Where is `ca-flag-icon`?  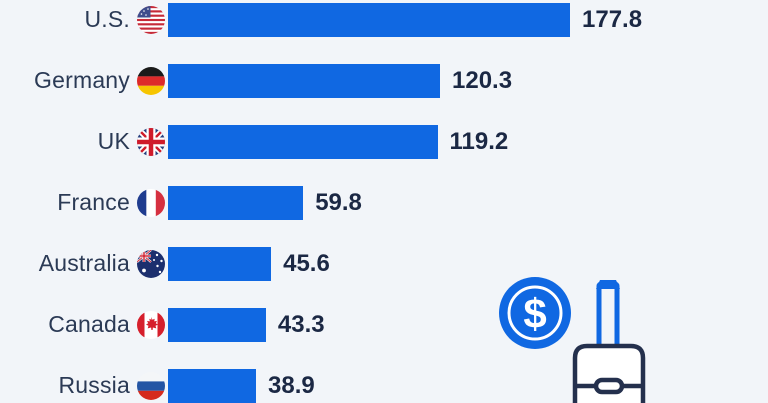 ca-flag-icon is located at coordinates (151, 324).